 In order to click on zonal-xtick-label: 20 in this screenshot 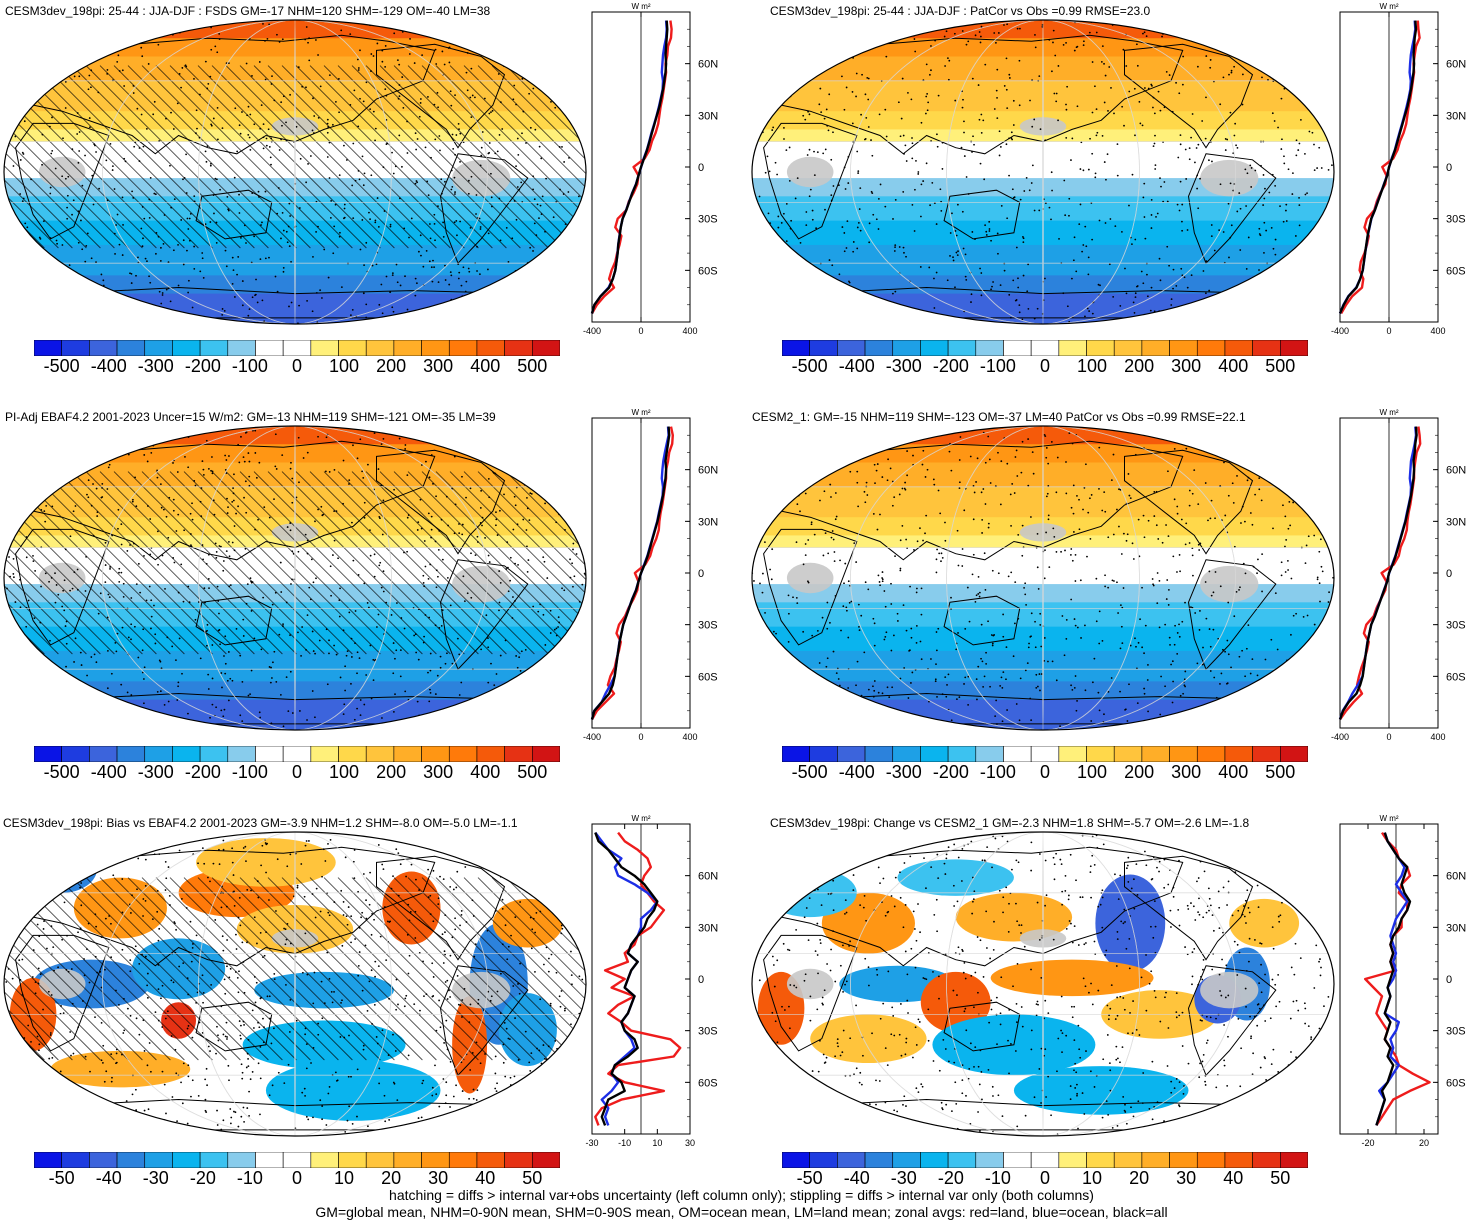, I will do `click(1424, 1143)`.